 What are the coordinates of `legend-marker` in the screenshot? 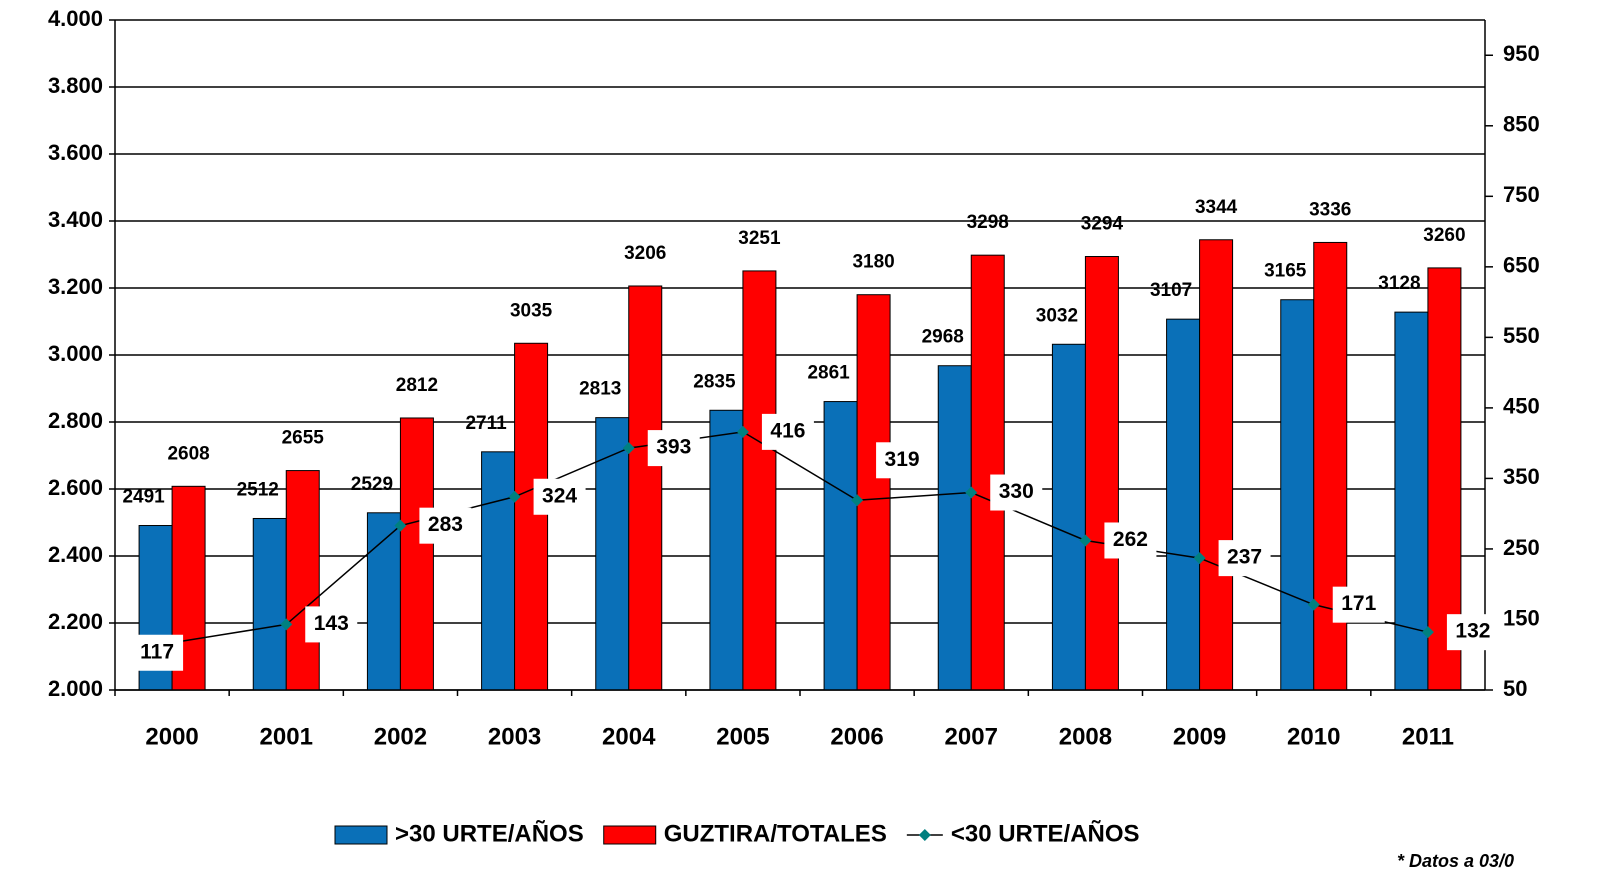 It's located at (924, 835).